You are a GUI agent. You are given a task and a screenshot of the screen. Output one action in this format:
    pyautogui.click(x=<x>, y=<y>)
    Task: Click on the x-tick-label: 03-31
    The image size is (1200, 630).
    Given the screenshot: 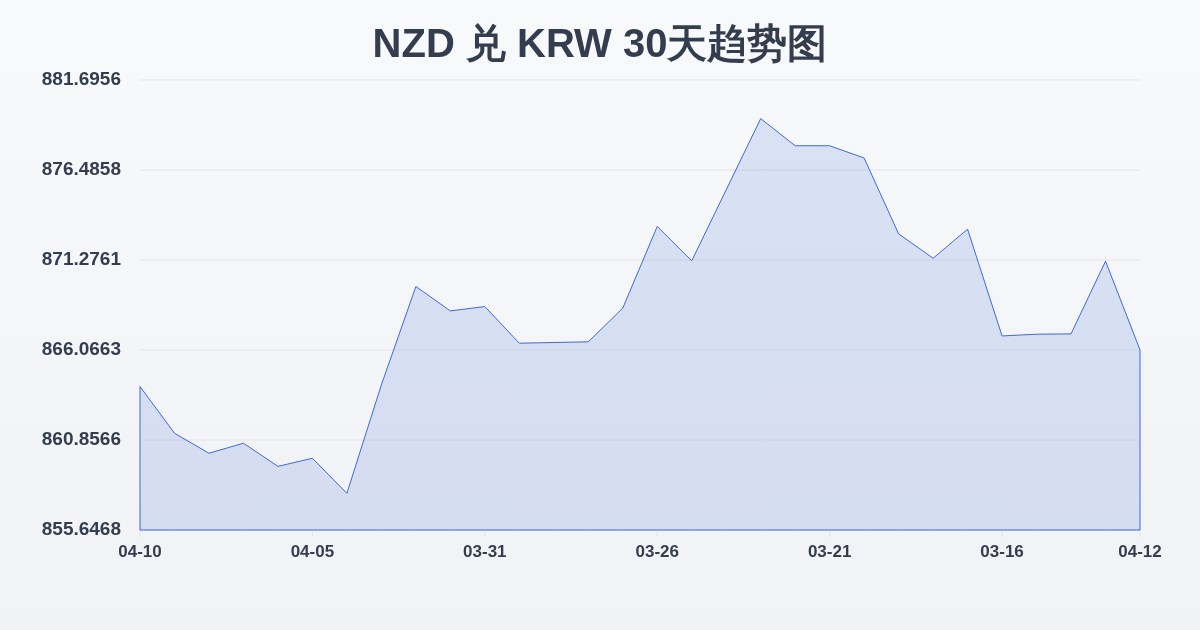 What is the action you would take?
    pyautogui.click(x=485, y=552)
    